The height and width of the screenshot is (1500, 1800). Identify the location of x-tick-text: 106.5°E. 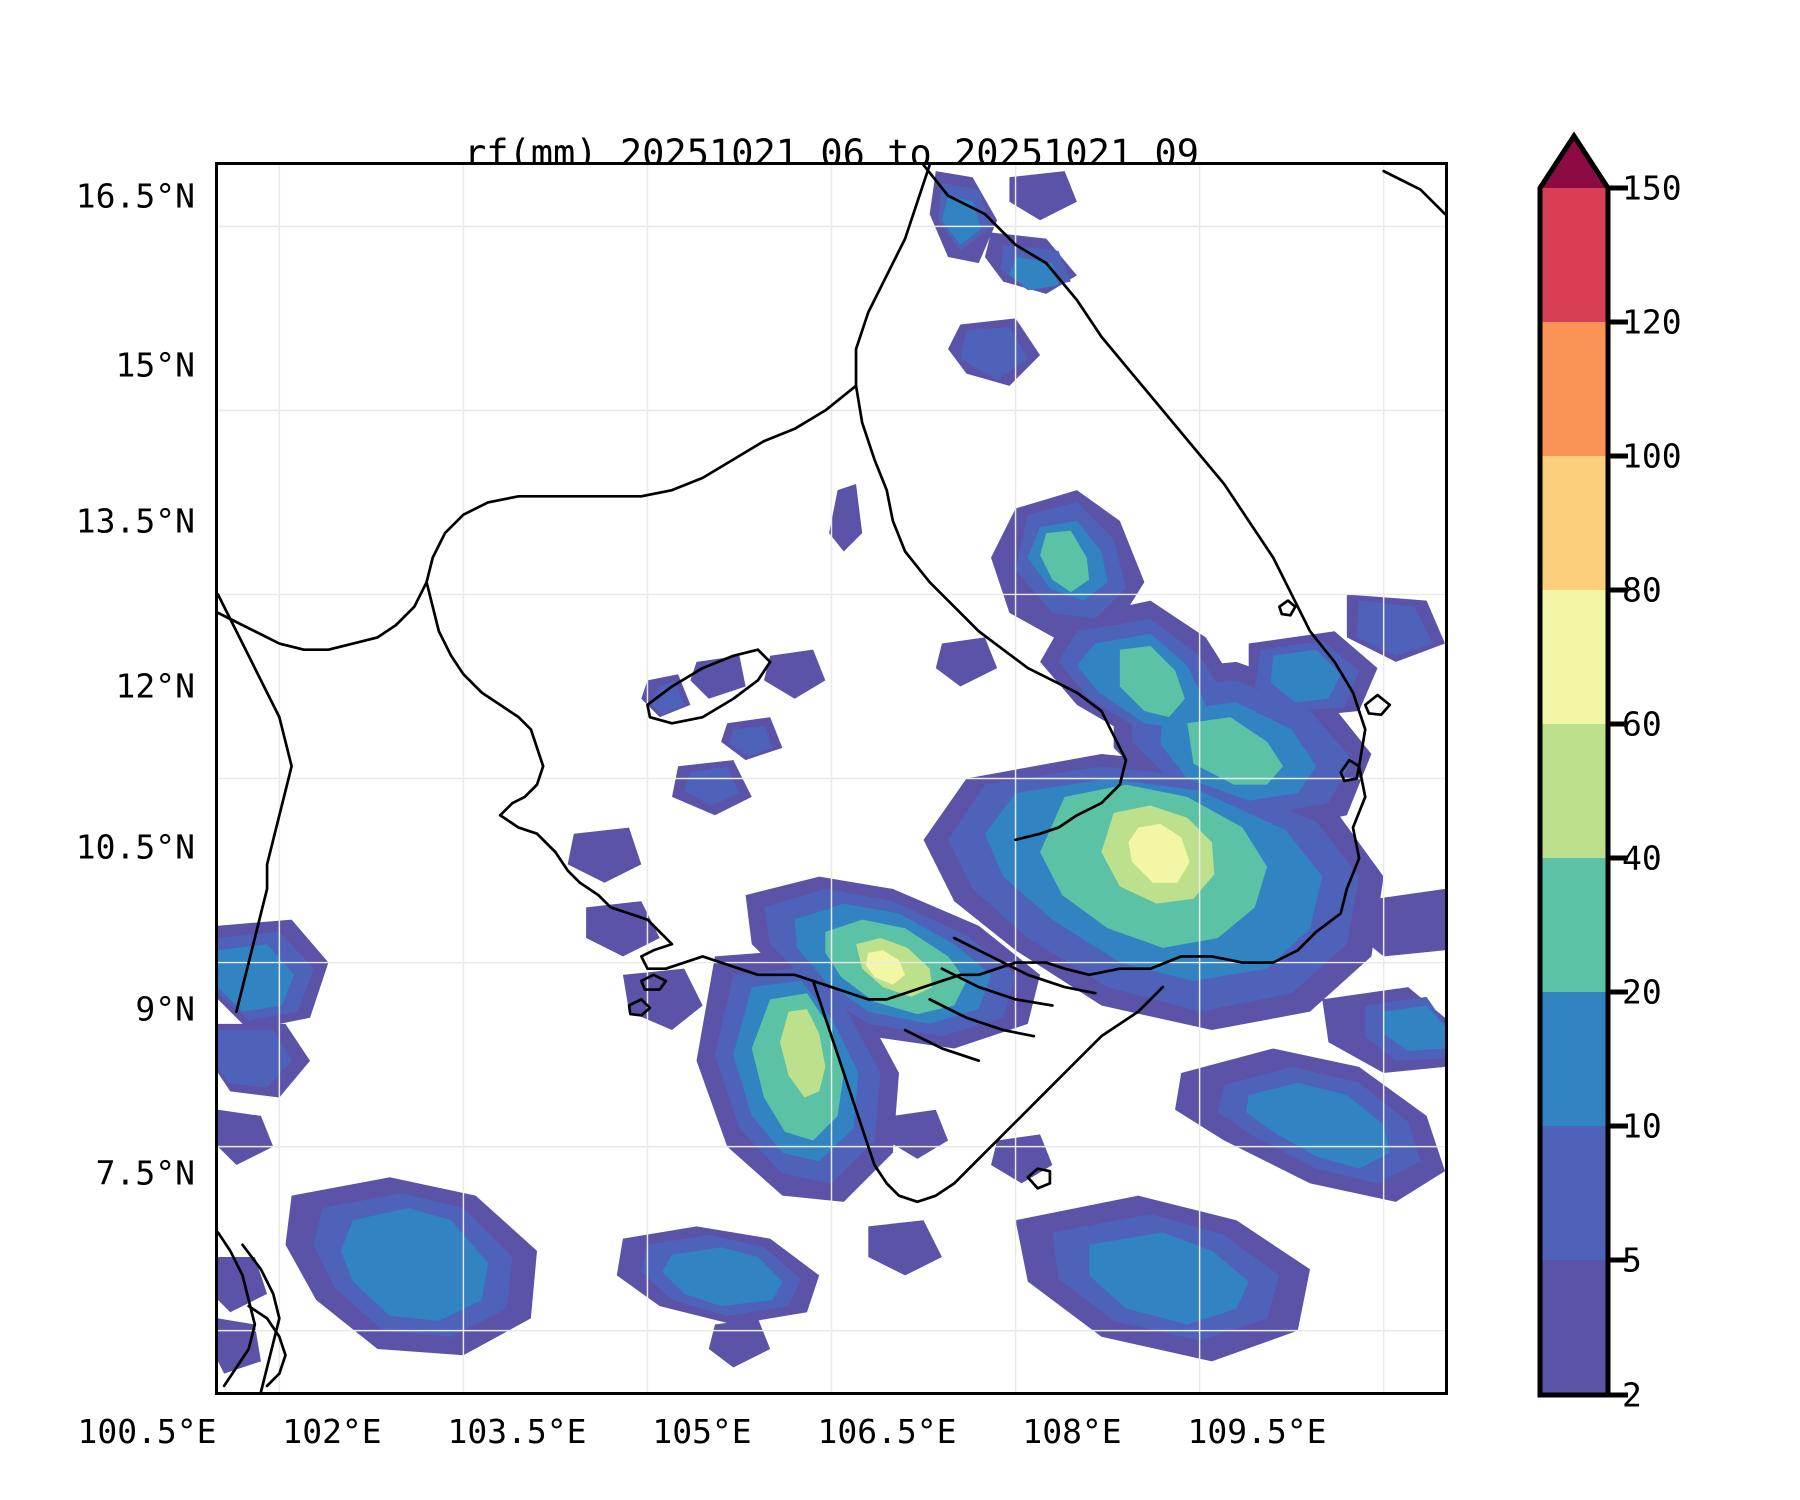
(887, 1431).